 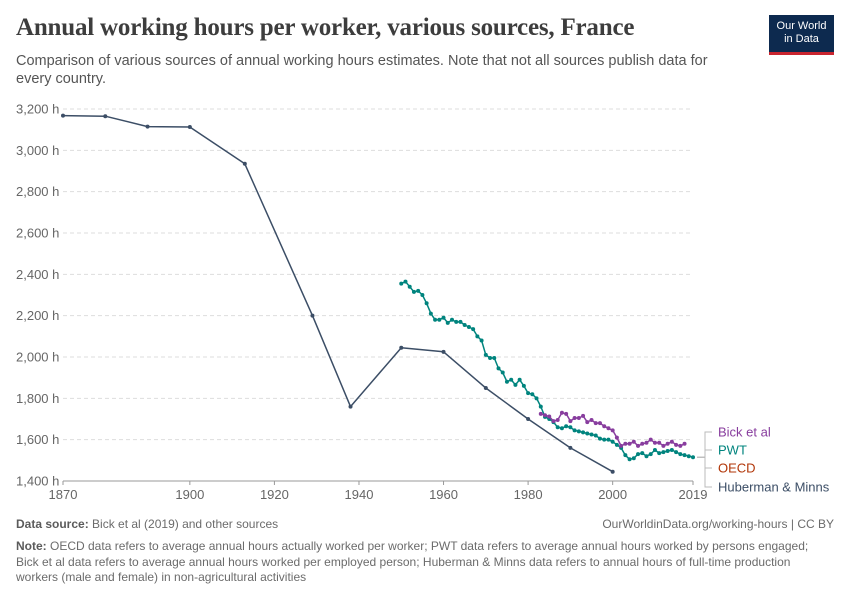 I want to click on y-tick-label: 2,800 h, so click(x=37, y=191).